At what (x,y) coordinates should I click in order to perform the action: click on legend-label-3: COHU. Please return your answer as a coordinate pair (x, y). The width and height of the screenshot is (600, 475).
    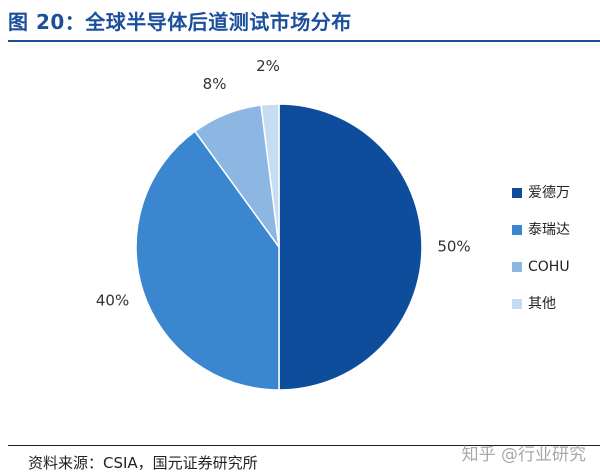
    Looking at the image, I should click on (549, 267).